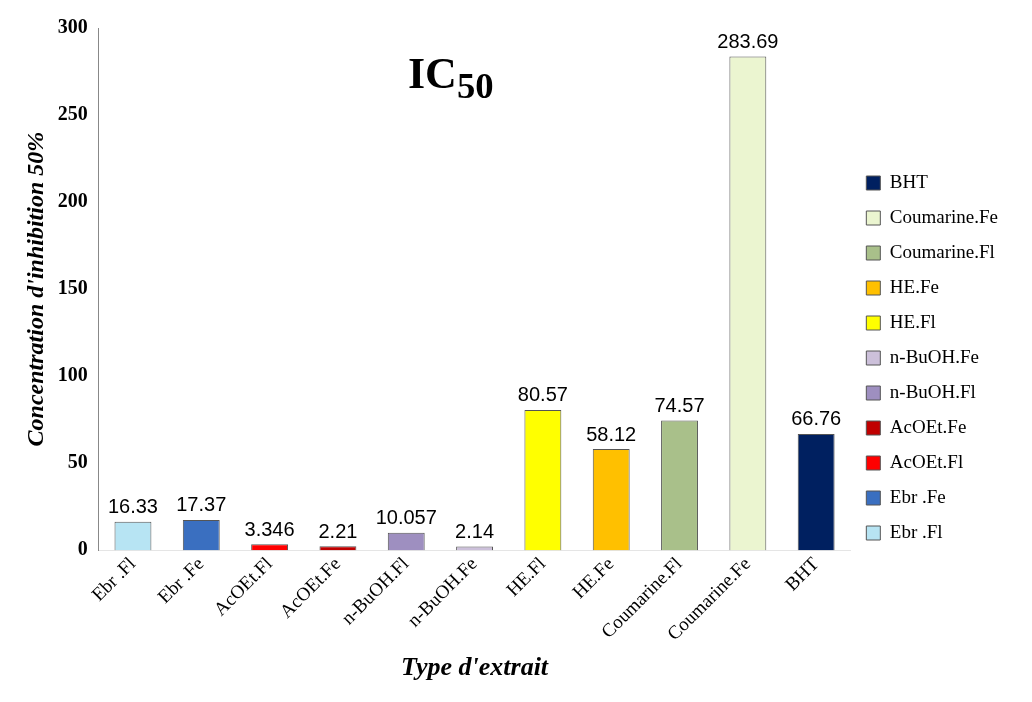 Image resolution: width=1032 pixels, height=702 pixels. Describe the element at coordinates (338, 530) in the screenshot. I see `data-label: 2.21` at that location.